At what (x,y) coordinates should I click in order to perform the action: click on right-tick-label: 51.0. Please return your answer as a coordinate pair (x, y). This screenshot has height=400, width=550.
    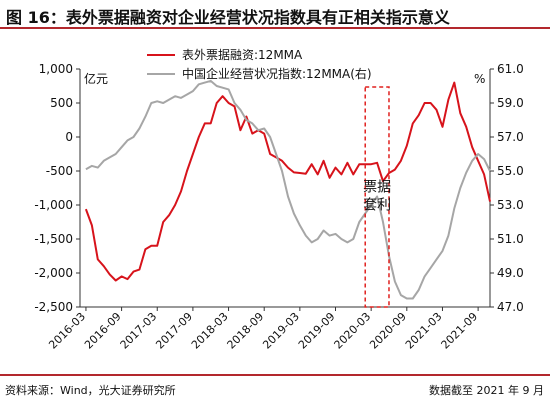
    Looking at the image, I should click on (510, 239).